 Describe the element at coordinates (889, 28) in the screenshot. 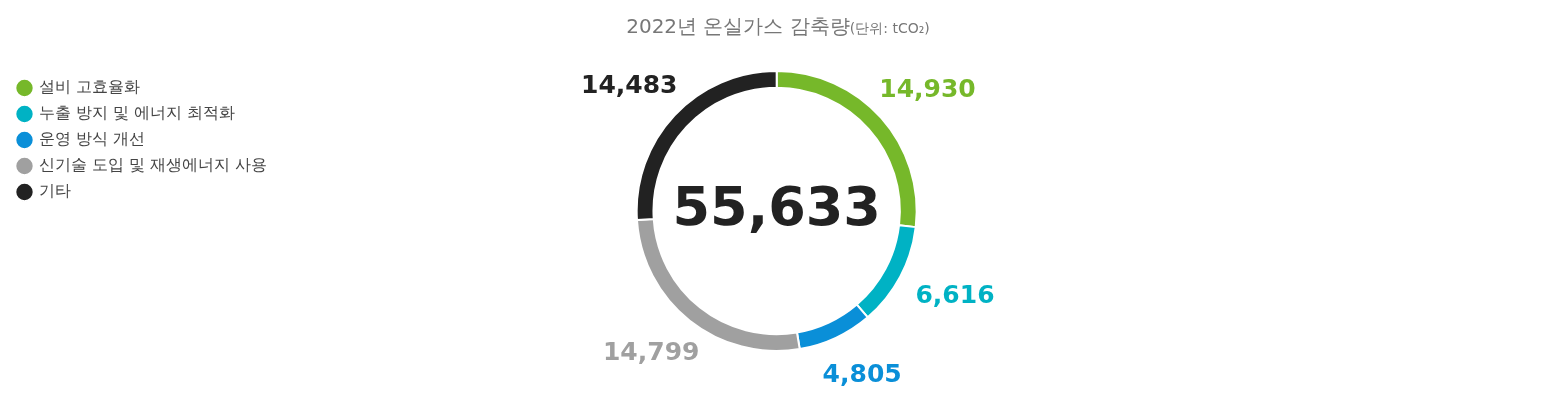

I see `chart-subtitle: (단위: tCO₂)` at that location.